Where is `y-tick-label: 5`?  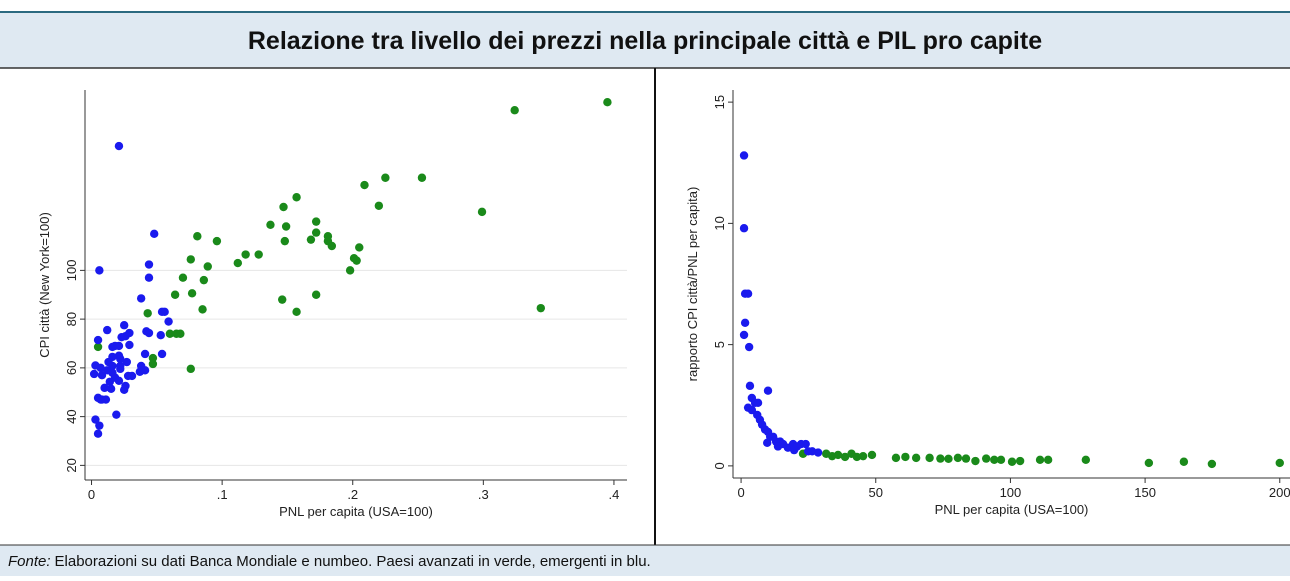 y-tick-label: 5 is located at coordinates (719, 344).